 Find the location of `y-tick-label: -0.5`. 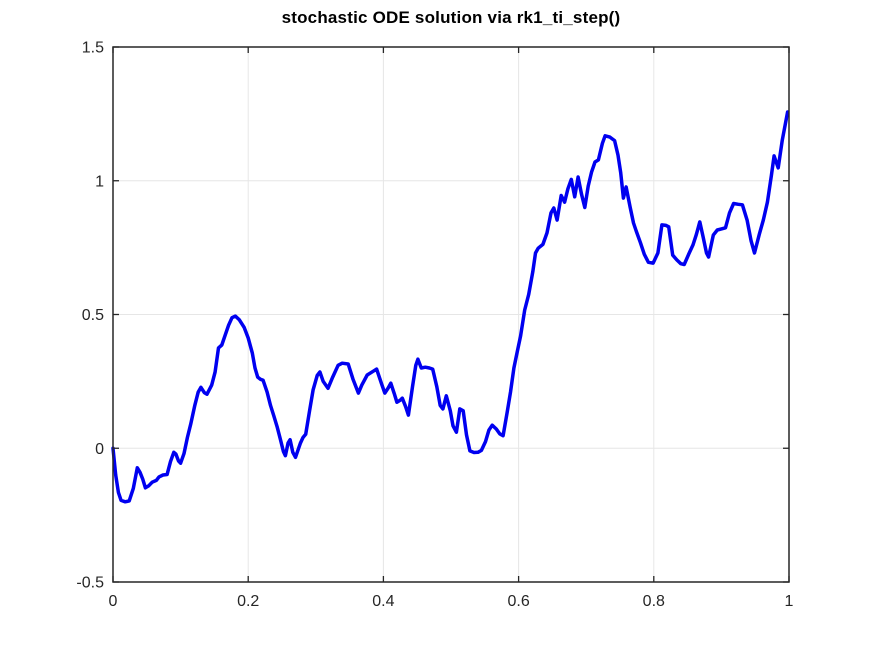

y-tick-label: -0.5 is located at coordinates (90, 583).